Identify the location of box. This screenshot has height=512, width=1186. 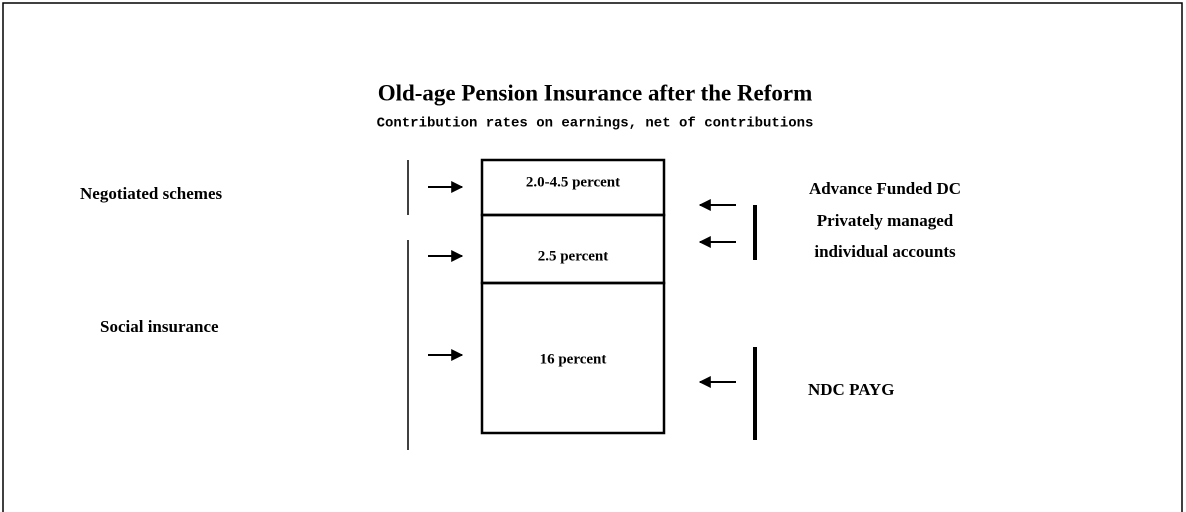
(573, 358).